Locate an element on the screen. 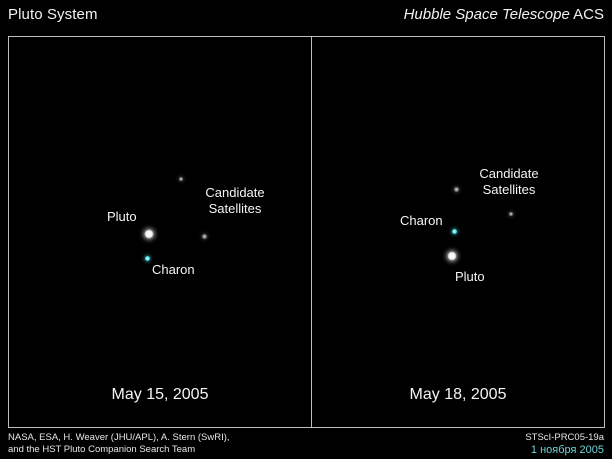 This screenshot has width=612, height=459. instrument-suffix: ACS is located at coordinates (586, 14).